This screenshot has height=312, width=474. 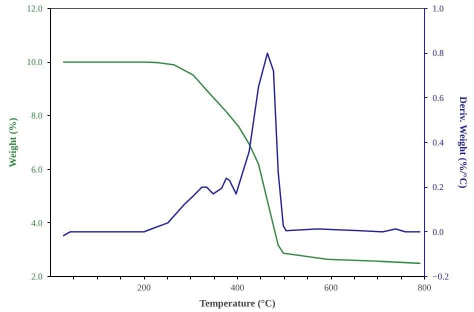 I want to click on y2-tick-label: −0.2, so click(x=440, y=277).